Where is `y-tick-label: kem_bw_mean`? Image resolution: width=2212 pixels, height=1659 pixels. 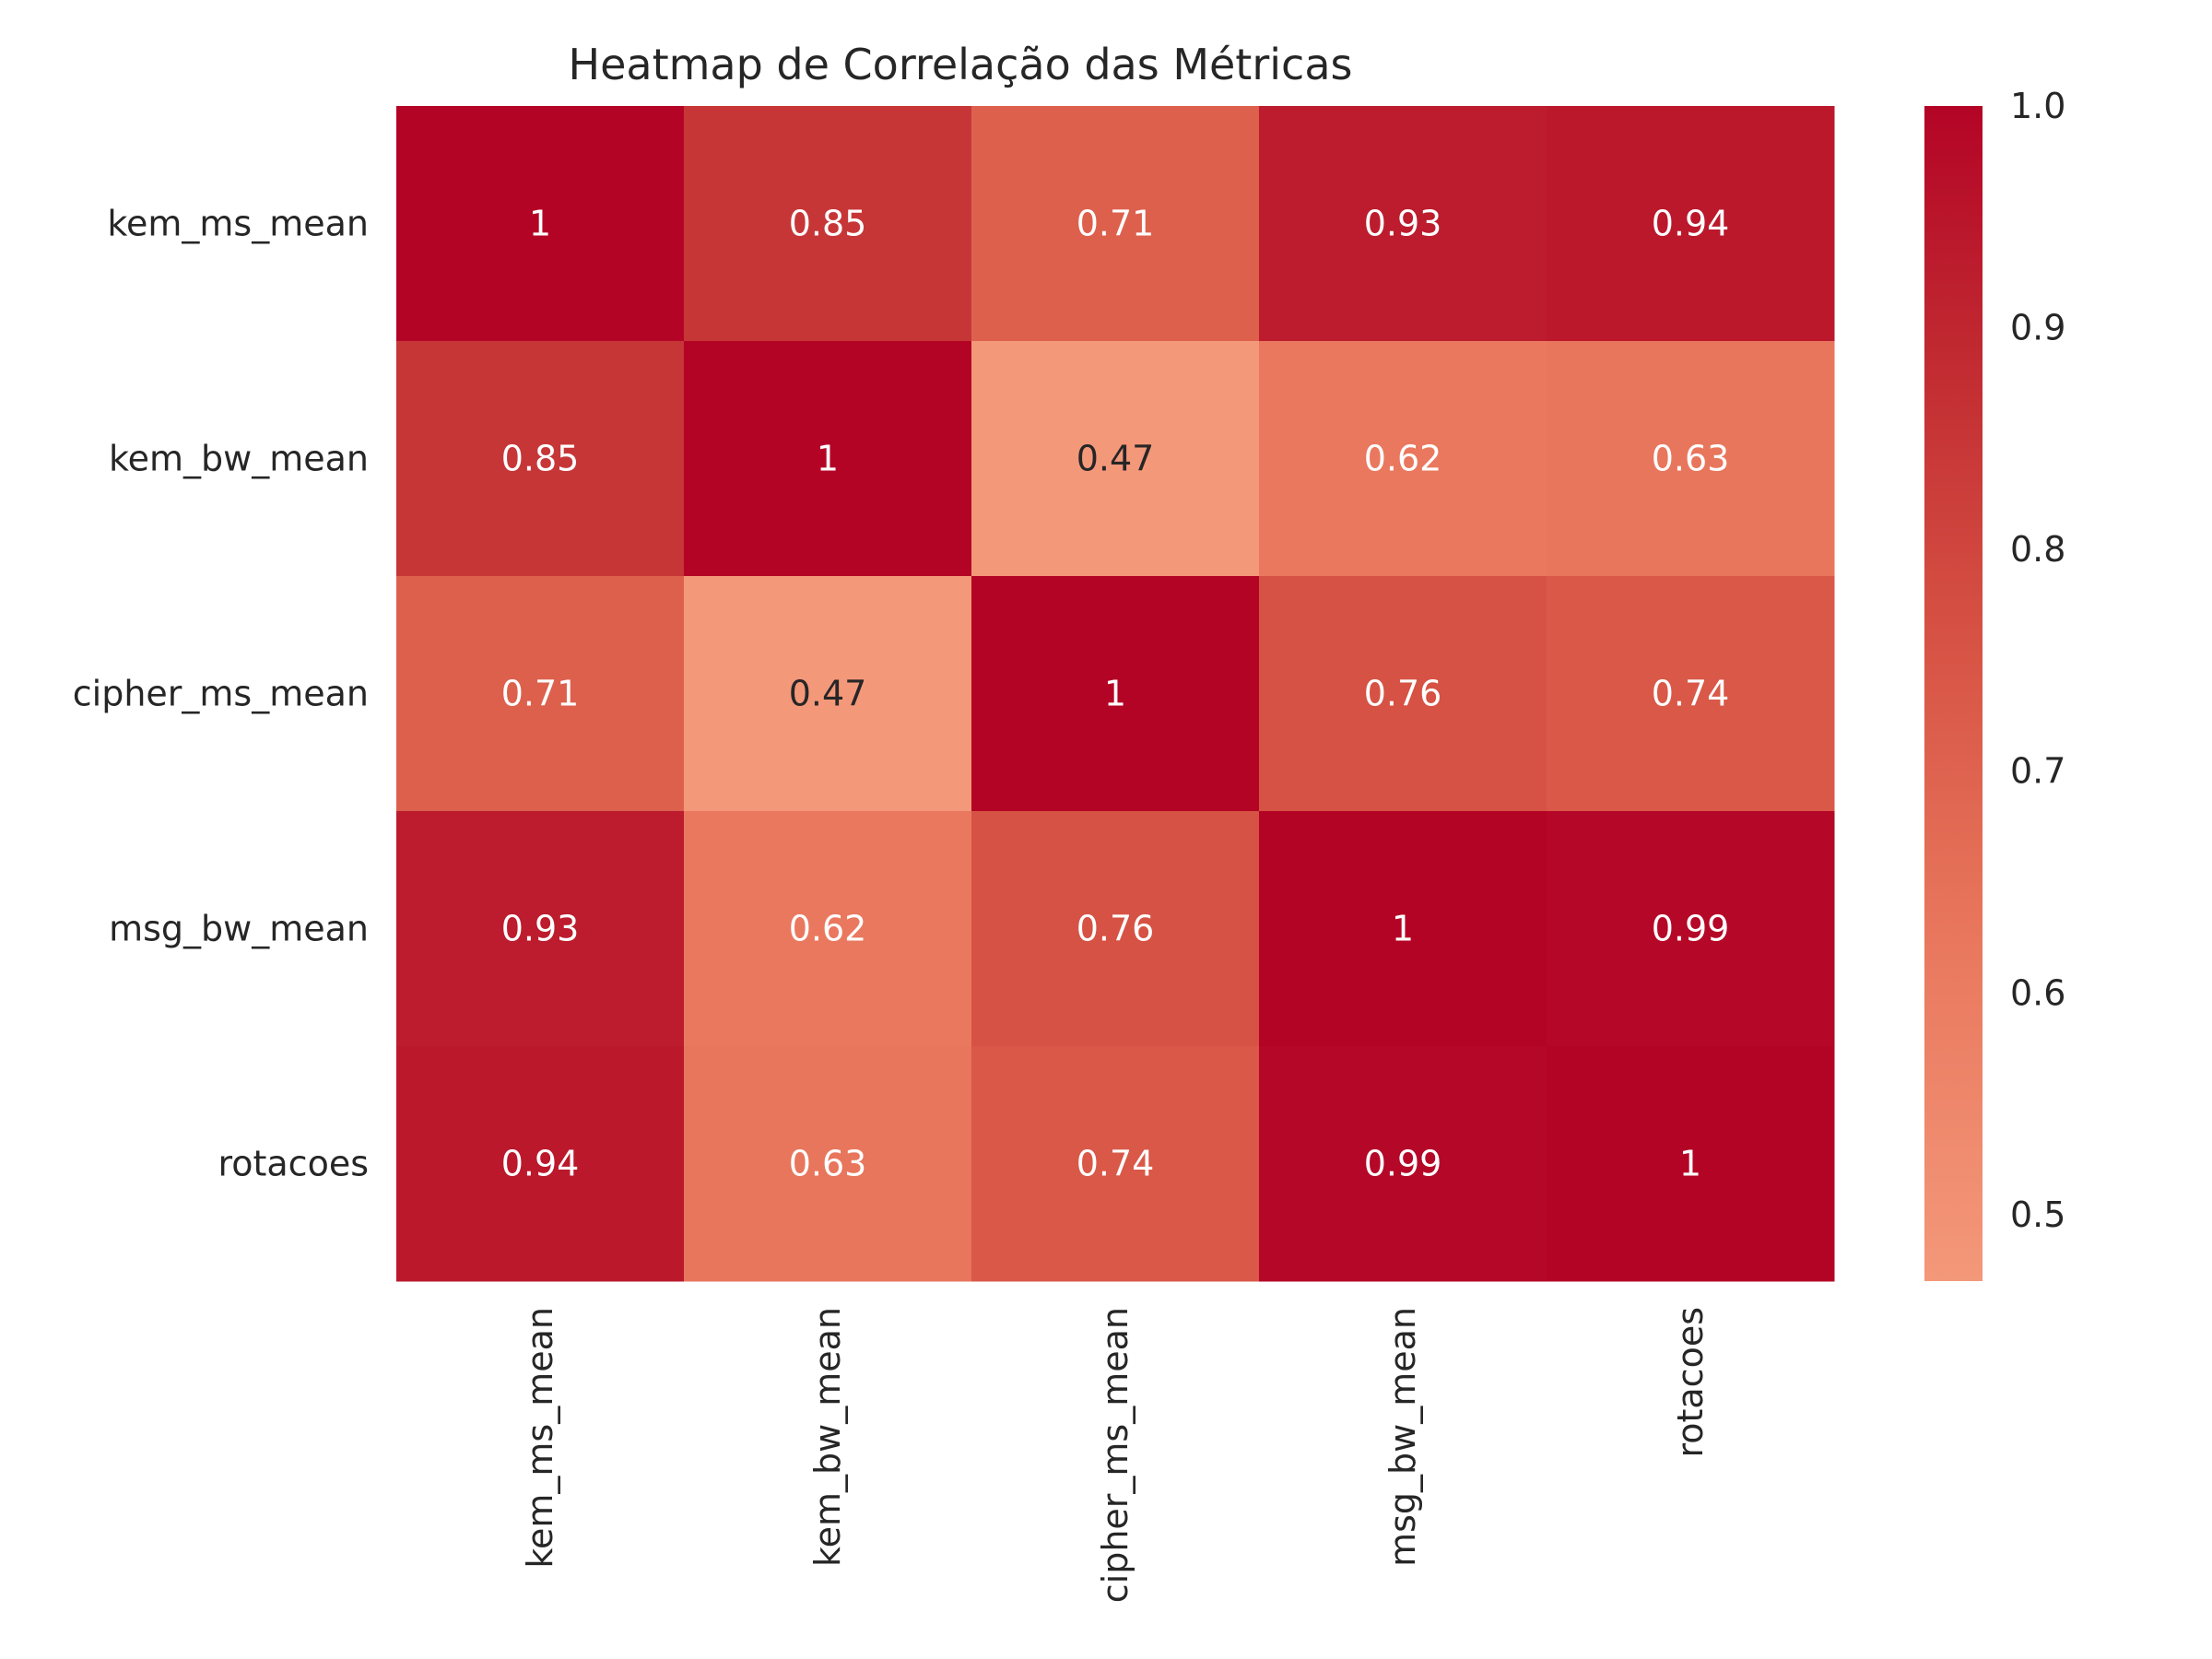 y-tick-label: kem_bw_mean is located at coordinates (239, 459).